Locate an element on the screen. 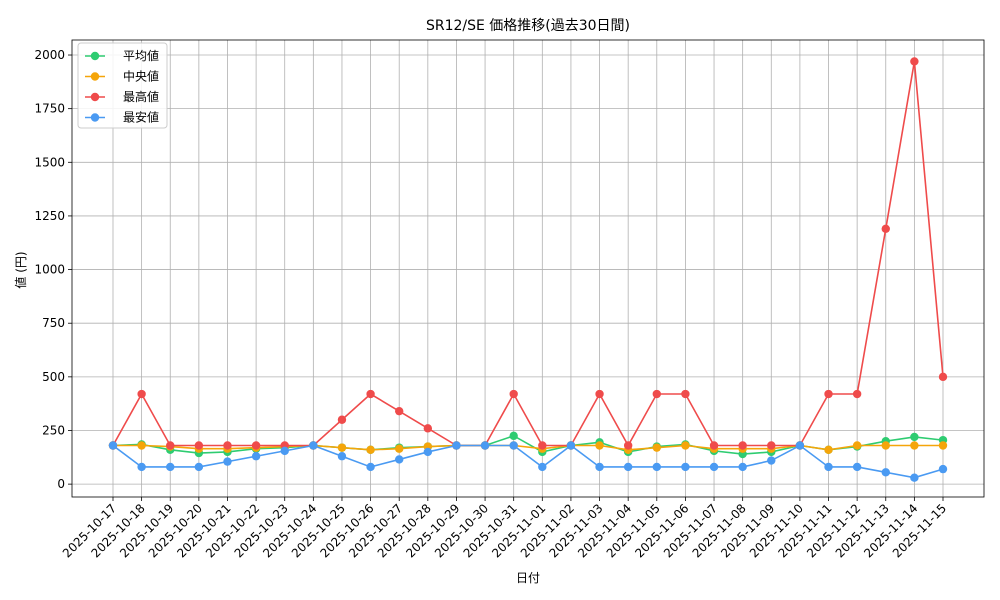  x-axis-title: 日付 is located at coordinates (528, 578).